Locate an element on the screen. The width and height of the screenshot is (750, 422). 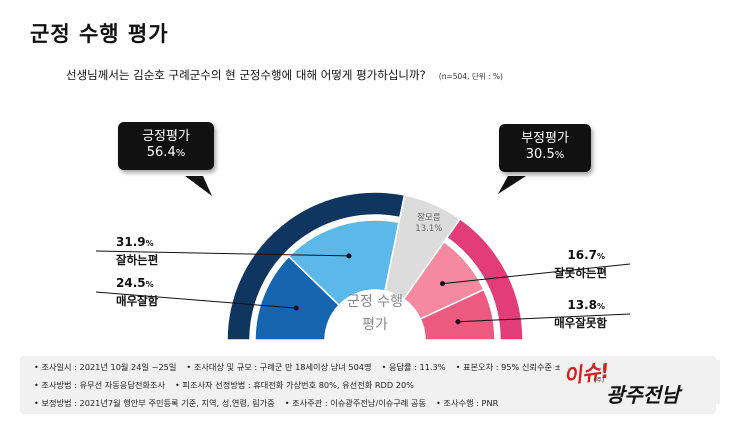
sample-meta: (n=504, 단위 : %) is located at coordinates (470, 76).